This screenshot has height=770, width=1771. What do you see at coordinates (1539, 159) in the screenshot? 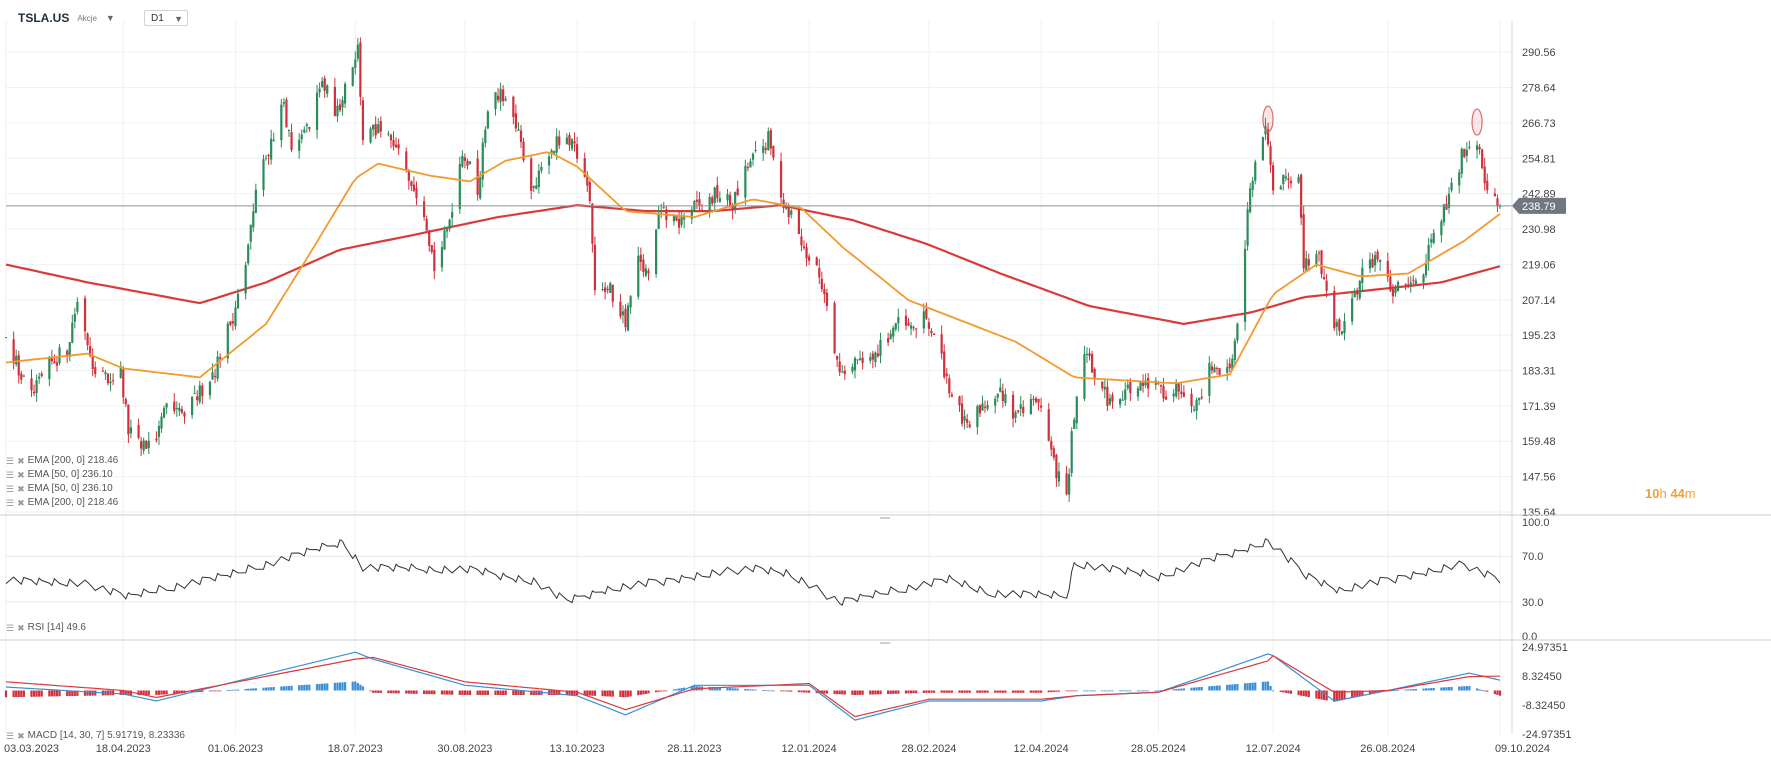
I see `price-tick-label: 254.81` at bounding box center [1539, 159].